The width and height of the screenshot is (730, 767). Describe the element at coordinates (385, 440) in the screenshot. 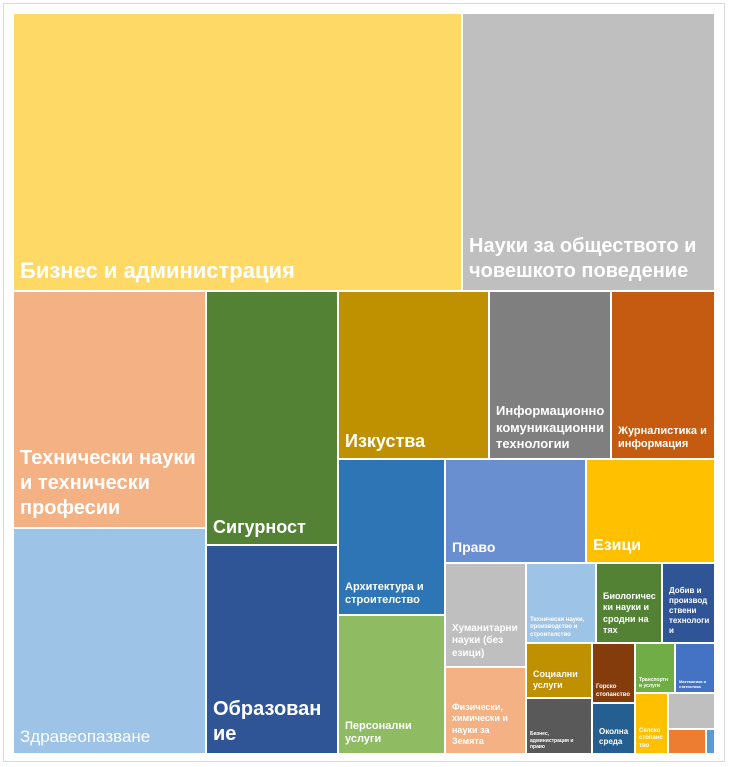

I see `treemap-tile-label: Изкуства` at that location.